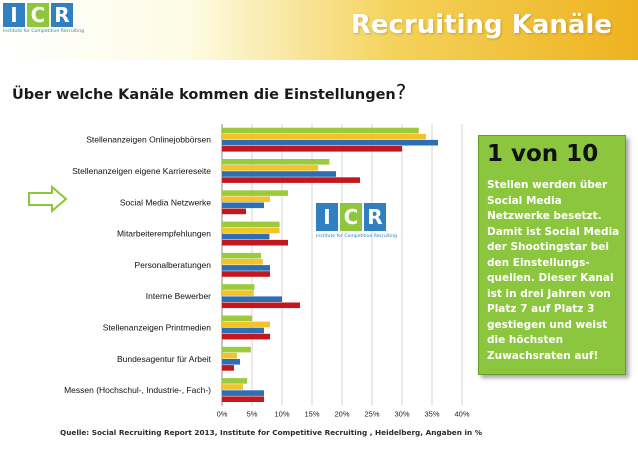 The width and height of the screenshot is (638, 452). Describe the element at coordinates (327, 217) in the screenshot. I see `overlay-logo-letter-i: I` at that location.